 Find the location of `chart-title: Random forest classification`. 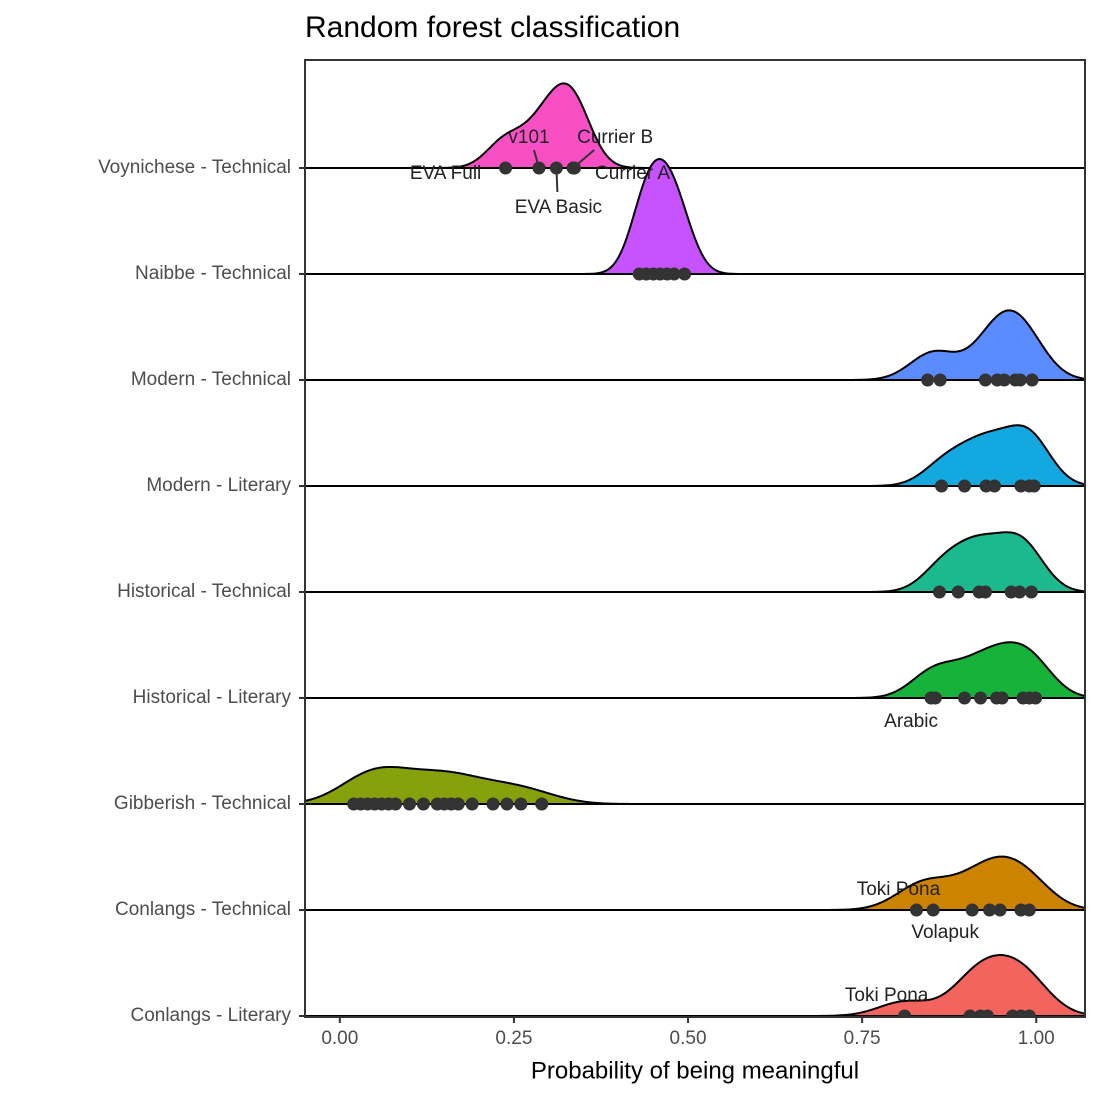

chart-title: Random forest classification is located at coordinates (492, 27).